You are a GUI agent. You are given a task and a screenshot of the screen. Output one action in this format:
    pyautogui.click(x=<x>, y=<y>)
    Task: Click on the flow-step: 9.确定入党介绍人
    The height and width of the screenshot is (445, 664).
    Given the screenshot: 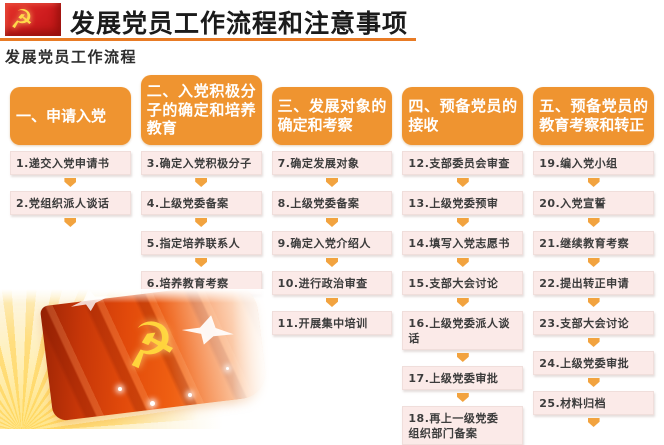 What is the action you would take?
    pyautogui.click(x=332, y=243)
    